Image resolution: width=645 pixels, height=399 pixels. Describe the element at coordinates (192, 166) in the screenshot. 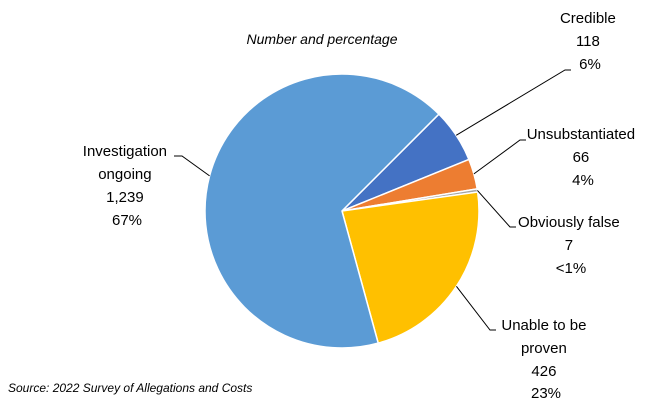

I see `leader-investigation-ongoing` at that location.